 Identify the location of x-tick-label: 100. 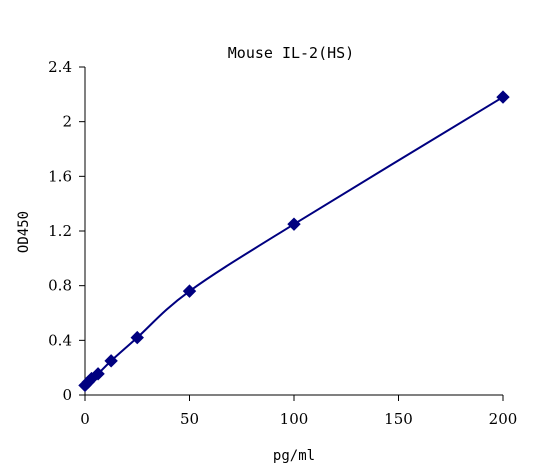
(294, 419).